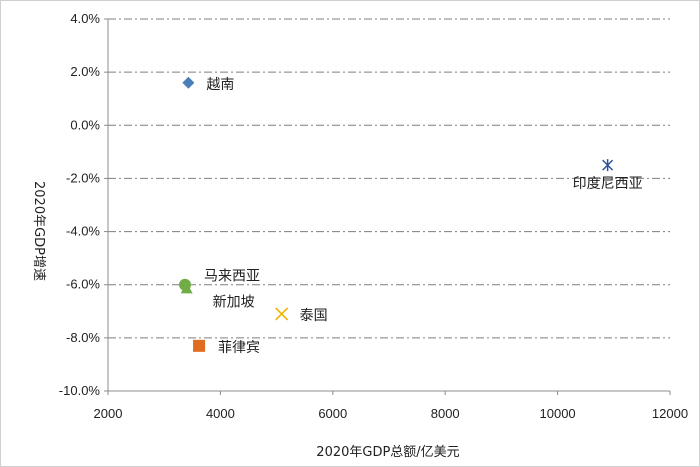 Image resolution: width=700 pixels, height=467 pixels. What do you see at coordinates (608, 165) in the screenshot?
I see `data-point-asterisk` at bounding box center [608, 165].